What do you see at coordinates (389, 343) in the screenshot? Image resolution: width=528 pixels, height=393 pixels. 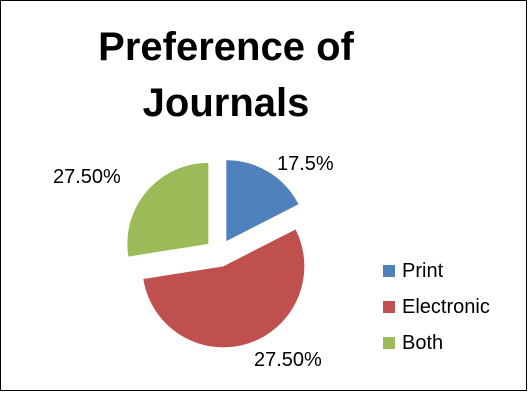 I see `legend-swatch-both` at bounding box center [389, 343].